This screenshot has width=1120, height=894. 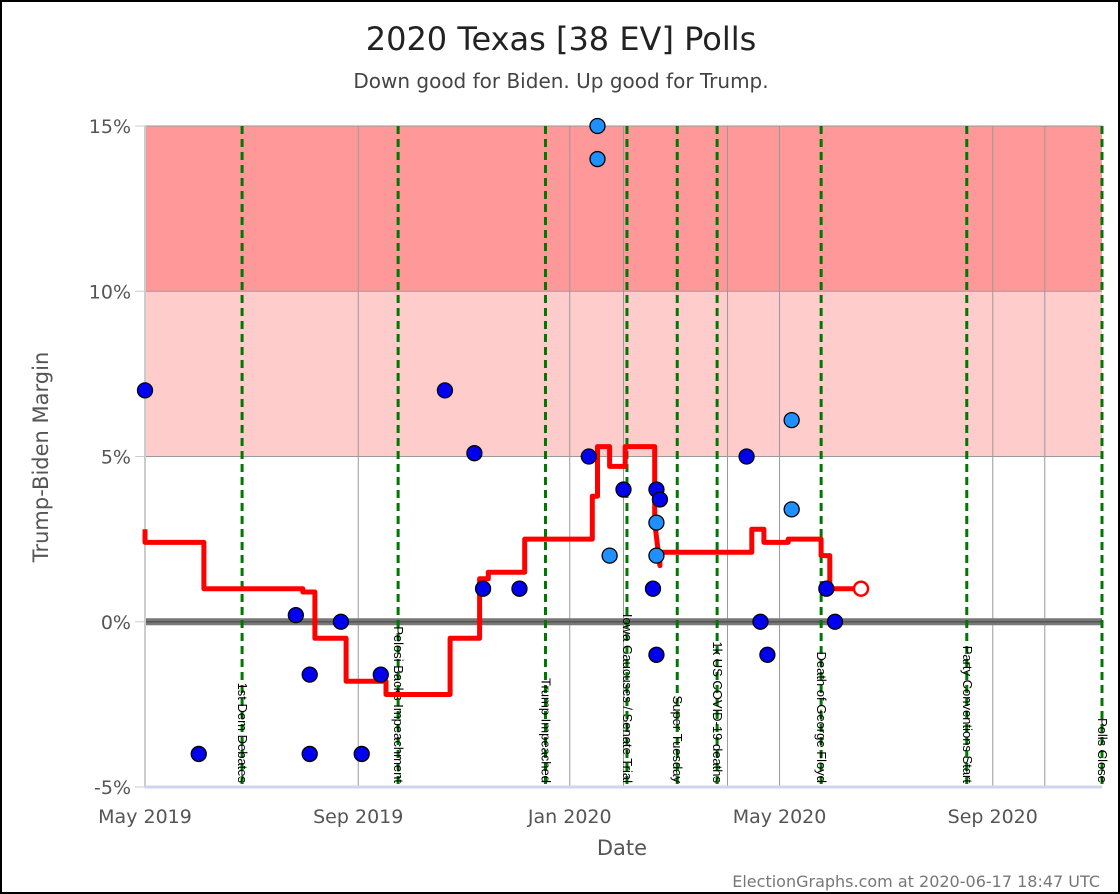 I want to click on y-tick-label: 10%, so click(x=110, y=292).